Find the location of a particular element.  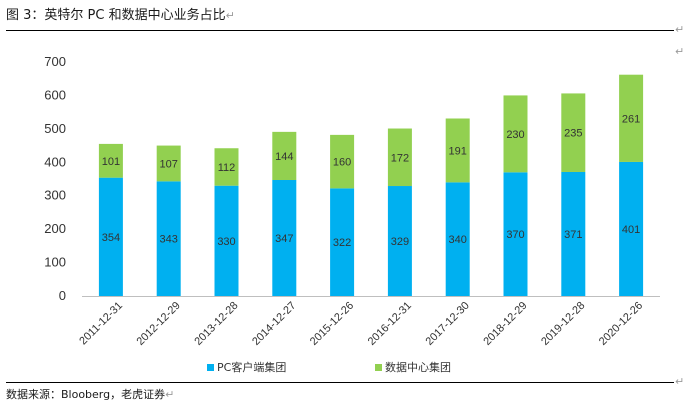

x-tick-label: 2016-12-31 is located at coordinates (390, 324).